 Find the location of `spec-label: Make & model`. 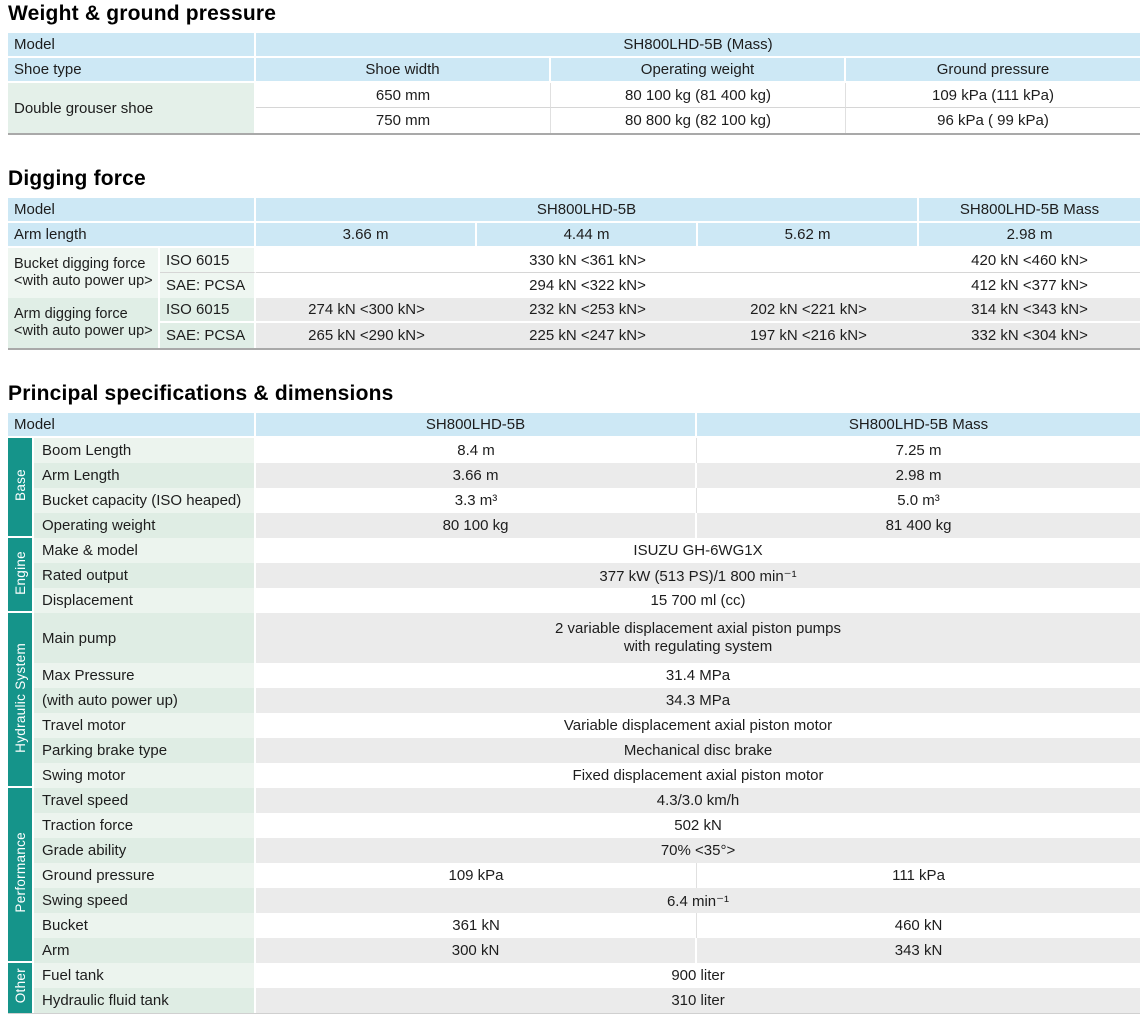

spec-label: Make & model is located at coordinates (145, 550).